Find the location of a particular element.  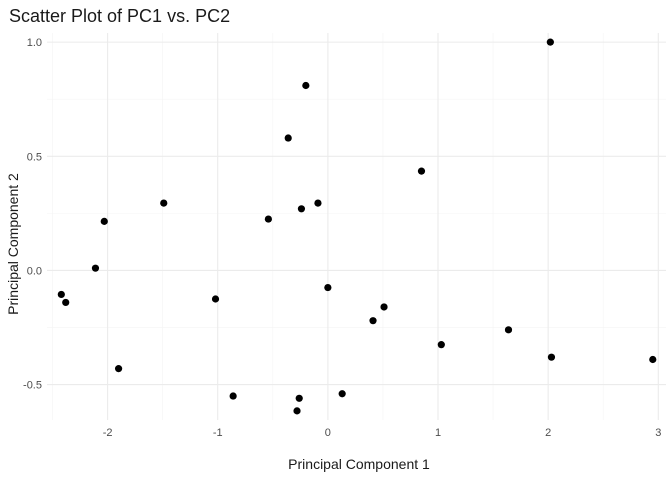

y-axis-ticks: -0.5 0.0 0.5 1.0 is located at coordinates (32, 214).